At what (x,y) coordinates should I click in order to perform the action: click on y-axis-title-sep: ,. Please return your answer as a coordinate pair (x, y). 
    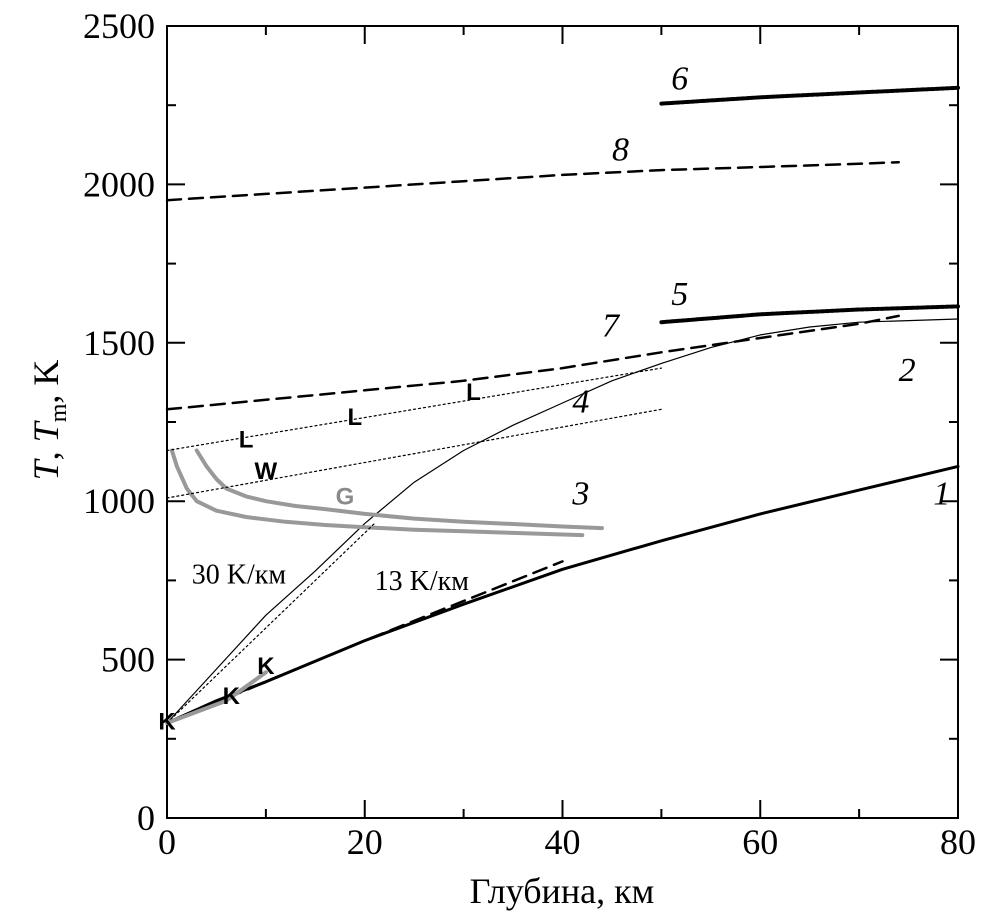
    Looking at the image, I should click on (46, 451).